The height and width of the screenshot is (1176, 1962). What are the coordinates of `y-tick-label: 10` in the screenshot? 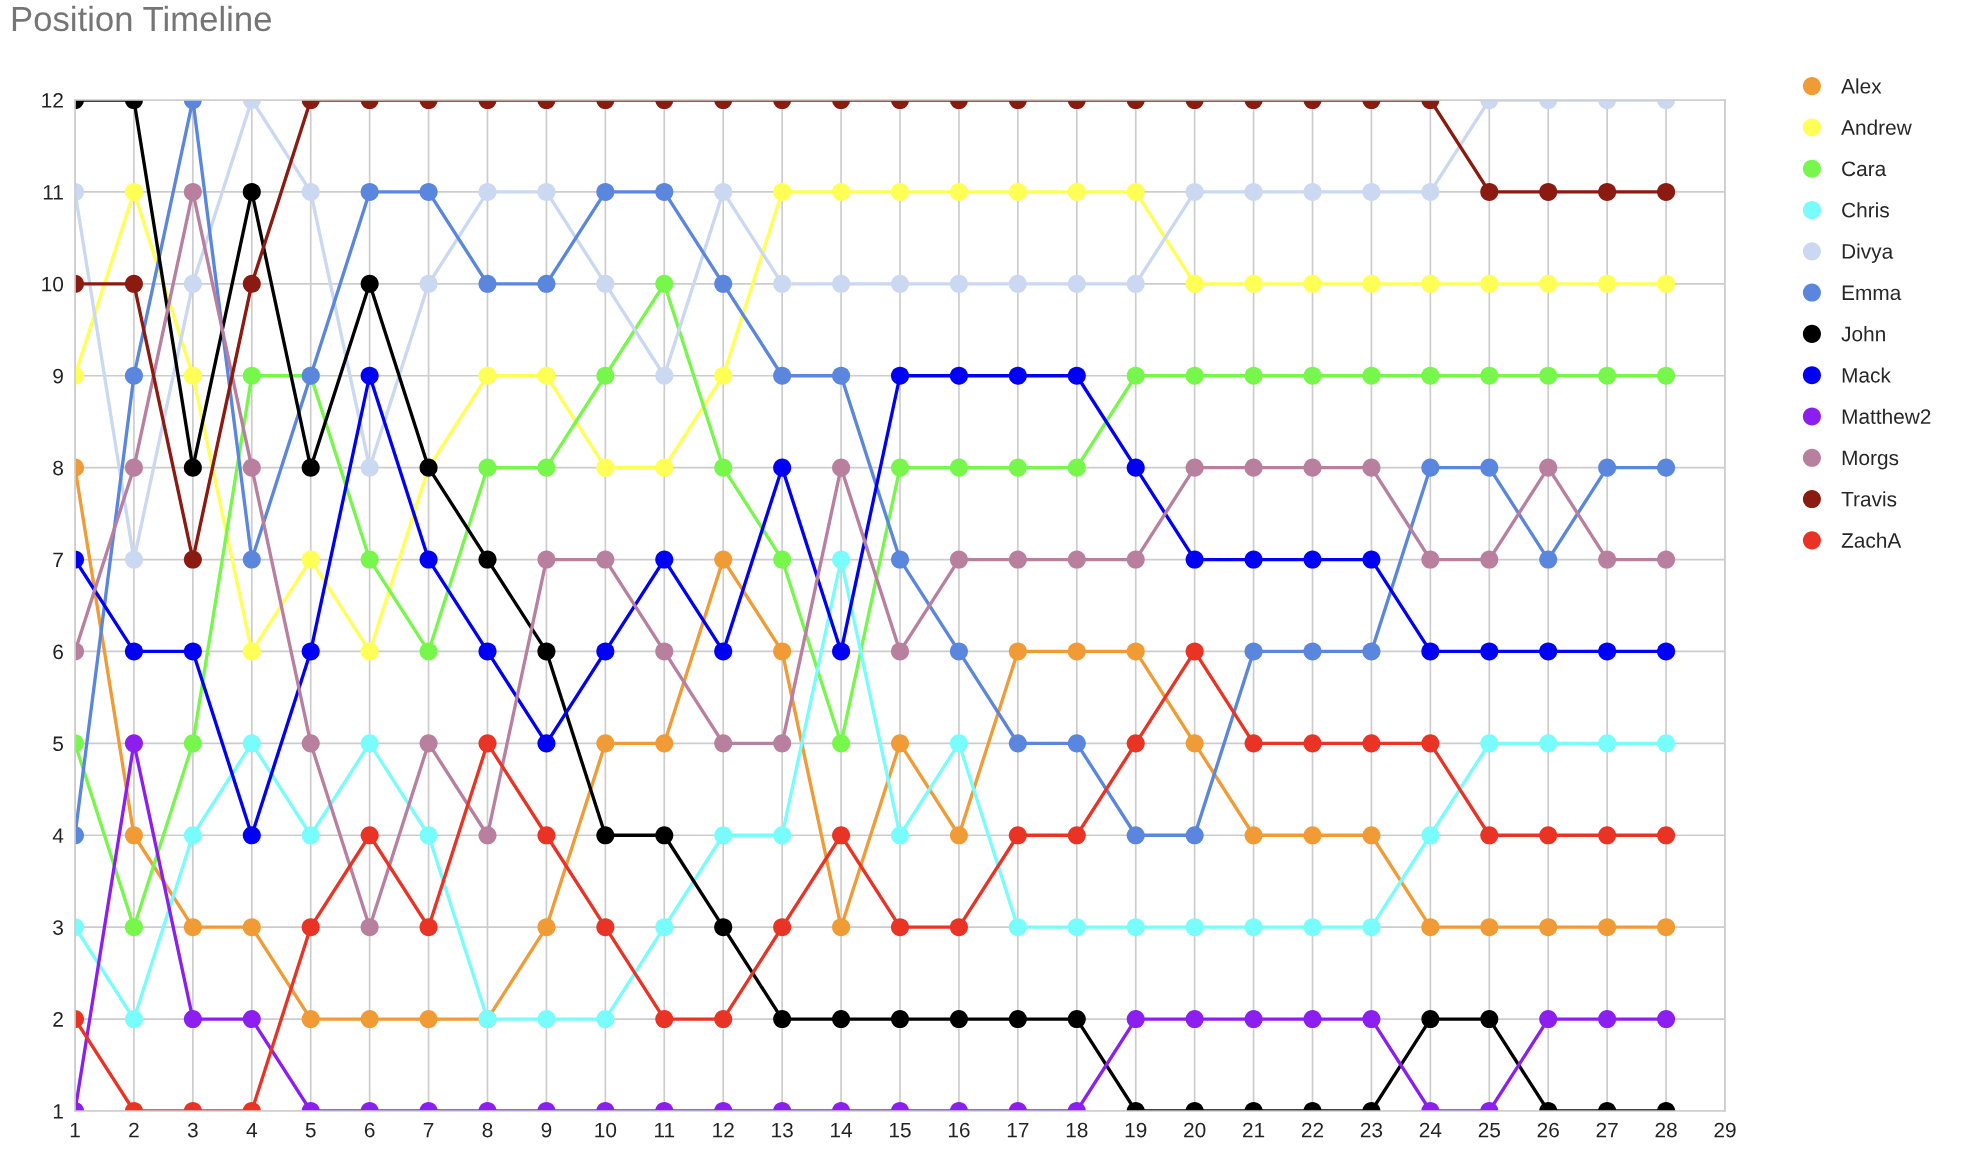 It's located at (53, 284).